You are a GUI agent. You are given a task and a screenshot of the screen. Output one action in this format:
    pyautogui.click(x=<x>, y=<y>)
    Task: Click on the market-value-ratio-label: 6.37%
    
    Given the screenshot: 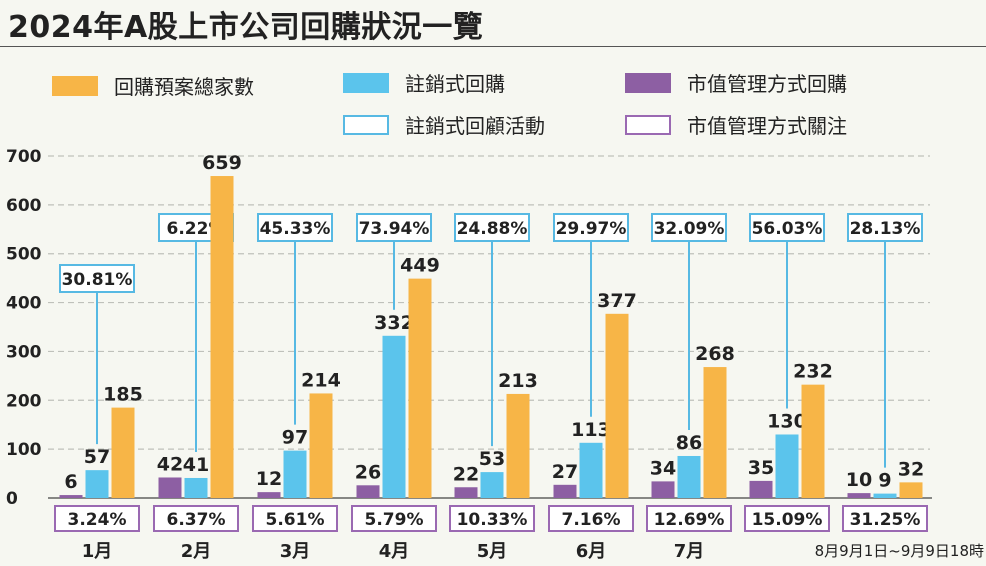 What is the action you would take?
    pyautogui.click(x=196, y=520)
    